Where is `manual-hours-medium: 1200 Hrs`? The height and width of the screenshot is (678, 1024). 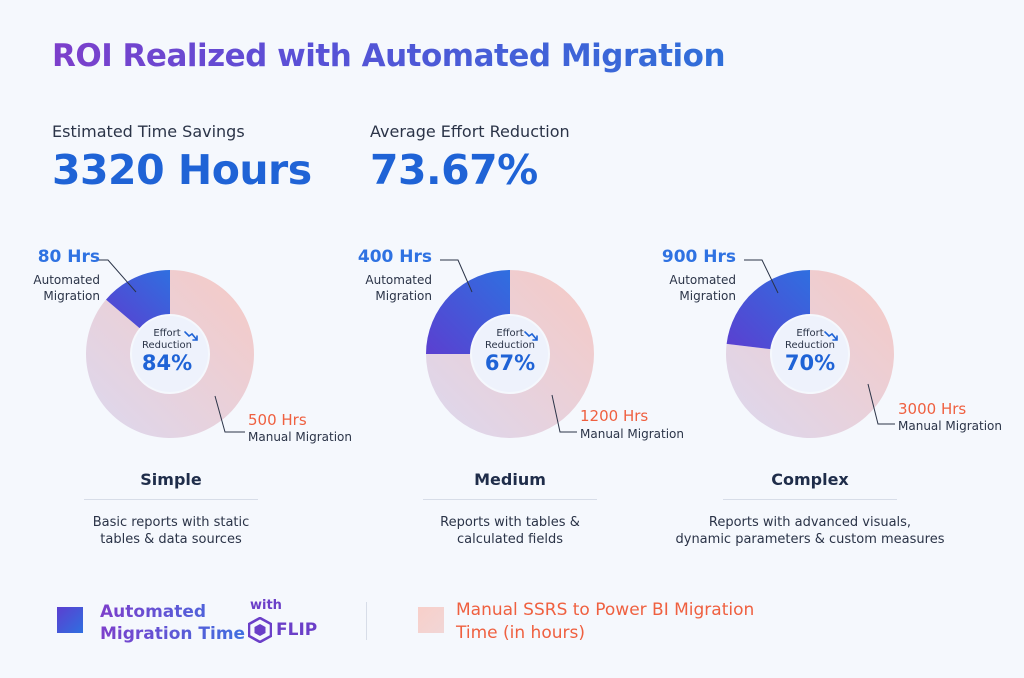
manual-hours-medium: 1200 Hrs is located at coordinates (614, 416).